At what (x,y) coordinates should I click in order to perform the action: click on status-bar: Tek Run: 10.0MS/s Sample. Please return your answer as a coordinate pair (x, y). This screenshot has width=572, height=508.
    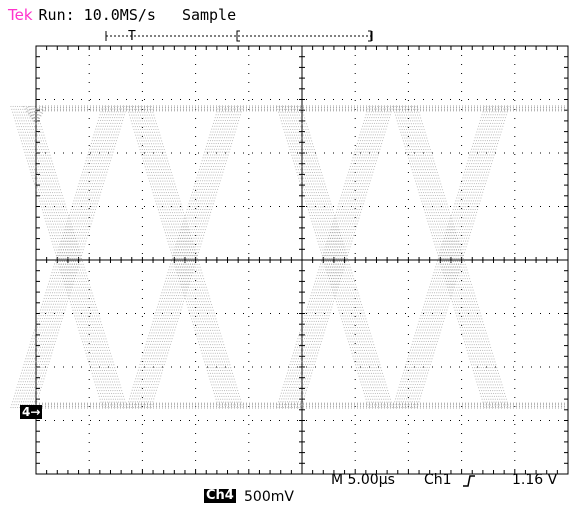
    Looking at the image, I should click on (122, 15).